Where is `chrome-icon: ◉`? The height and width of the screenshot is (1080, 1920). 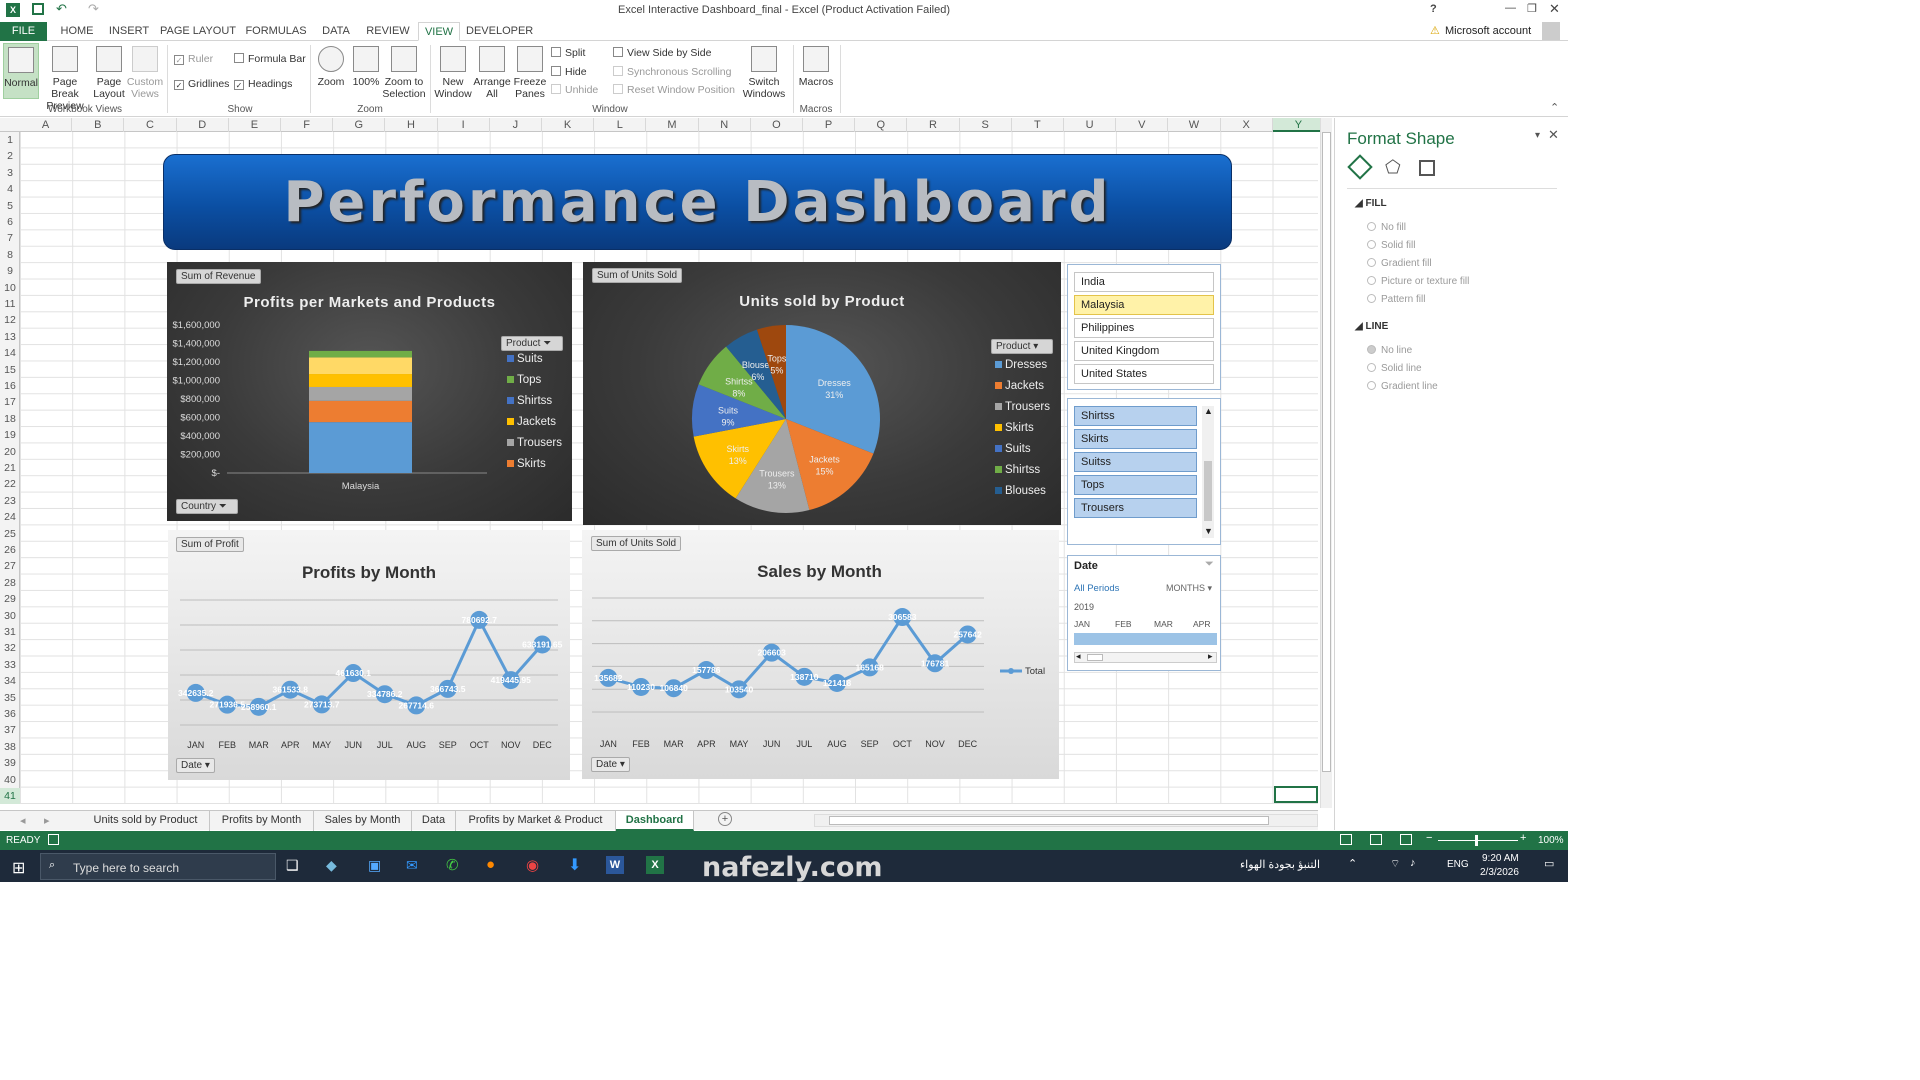
chrome-icon: ◉ is located at coordinates (533, 865).